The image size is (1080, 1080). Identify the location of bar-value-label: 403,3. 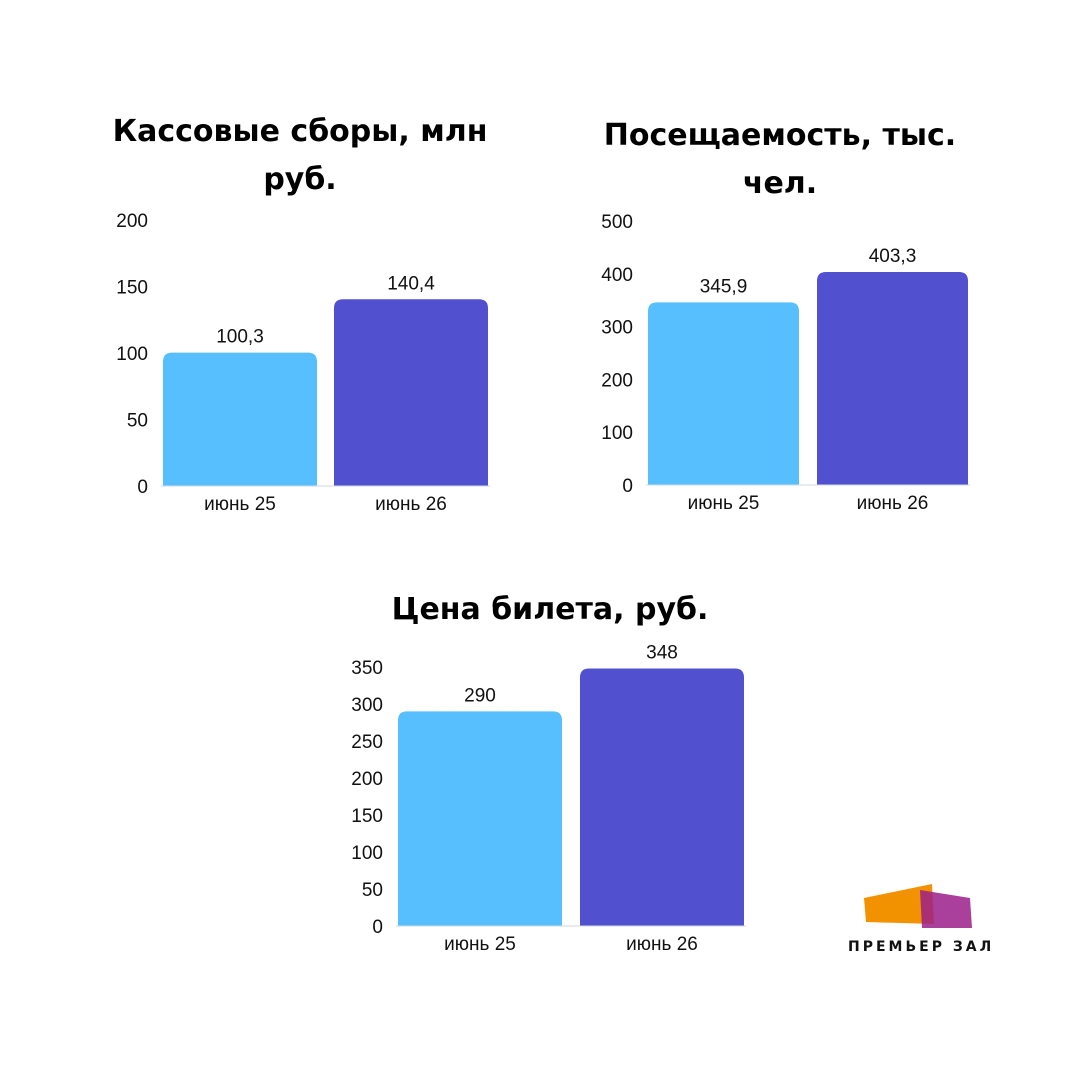
(893, 256).